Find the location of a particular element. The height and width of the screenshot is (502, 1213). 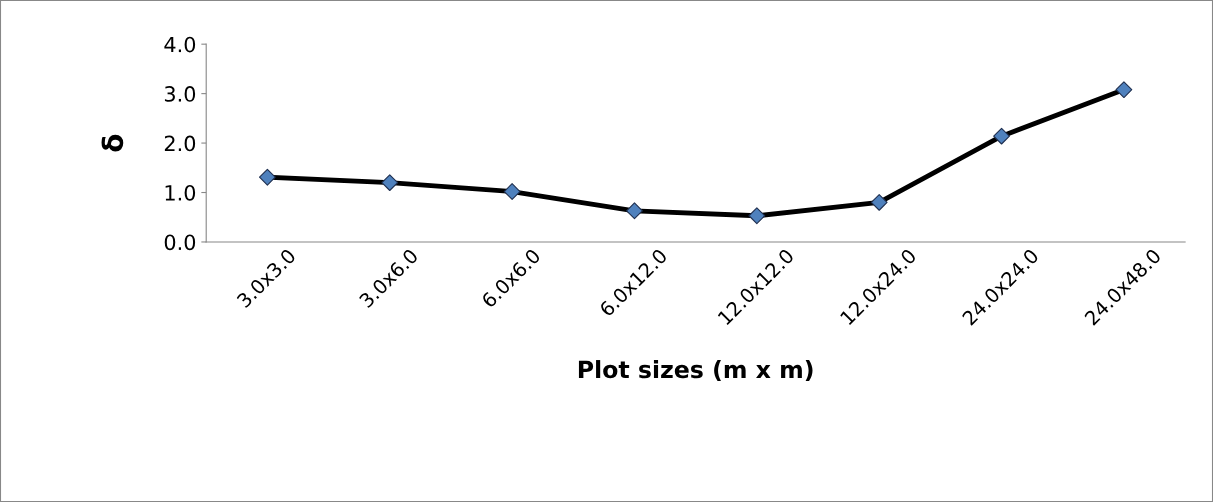

y-tick-label: 2.0 is located at coordinates (180, 143).